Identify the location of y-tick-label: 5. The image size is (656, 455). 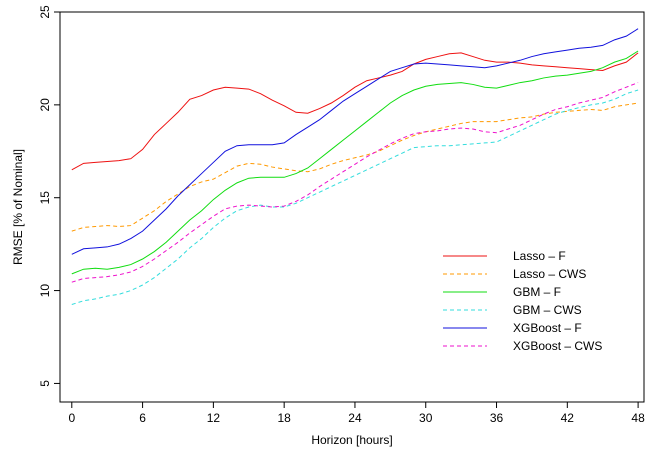
(45, 383).